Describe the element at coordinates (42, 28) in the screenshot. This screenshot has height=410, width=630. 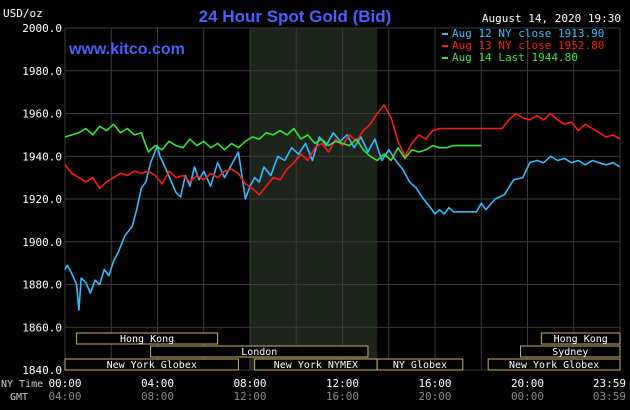
I see `y-tick-label: 2000.0` at that location.